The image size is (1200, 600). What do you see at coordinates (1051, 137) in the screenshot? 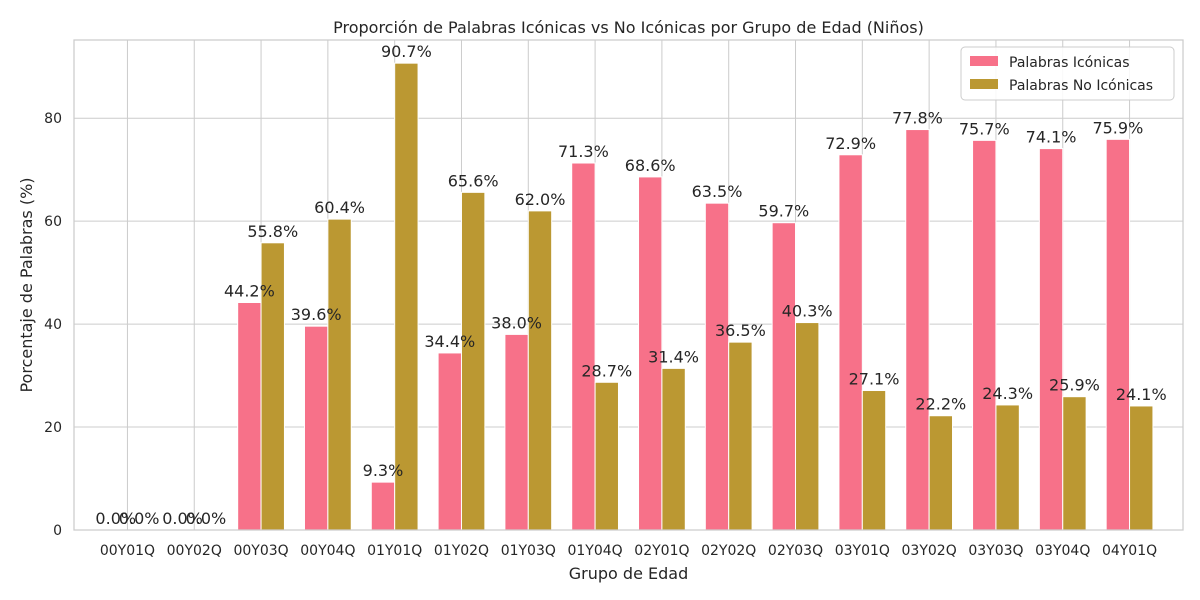
I see `data-label: 74.1%` at bounding box center [1051, 137].